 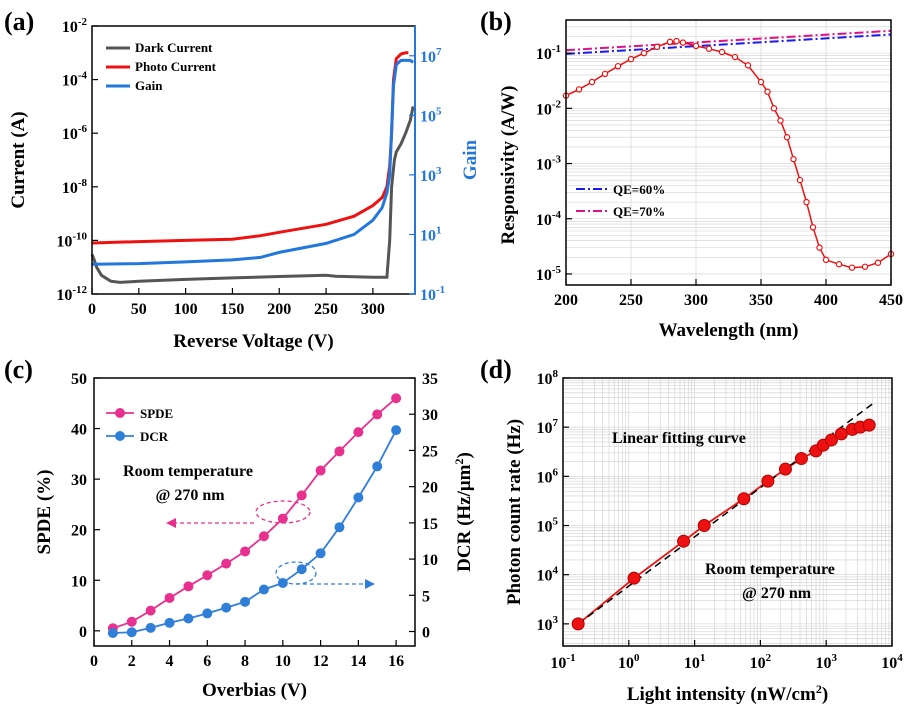 What do you see at coordinates (548, 624) in the screenshot?
I see `y-tick-label-d: 10³` at bounding box center [548, 624].